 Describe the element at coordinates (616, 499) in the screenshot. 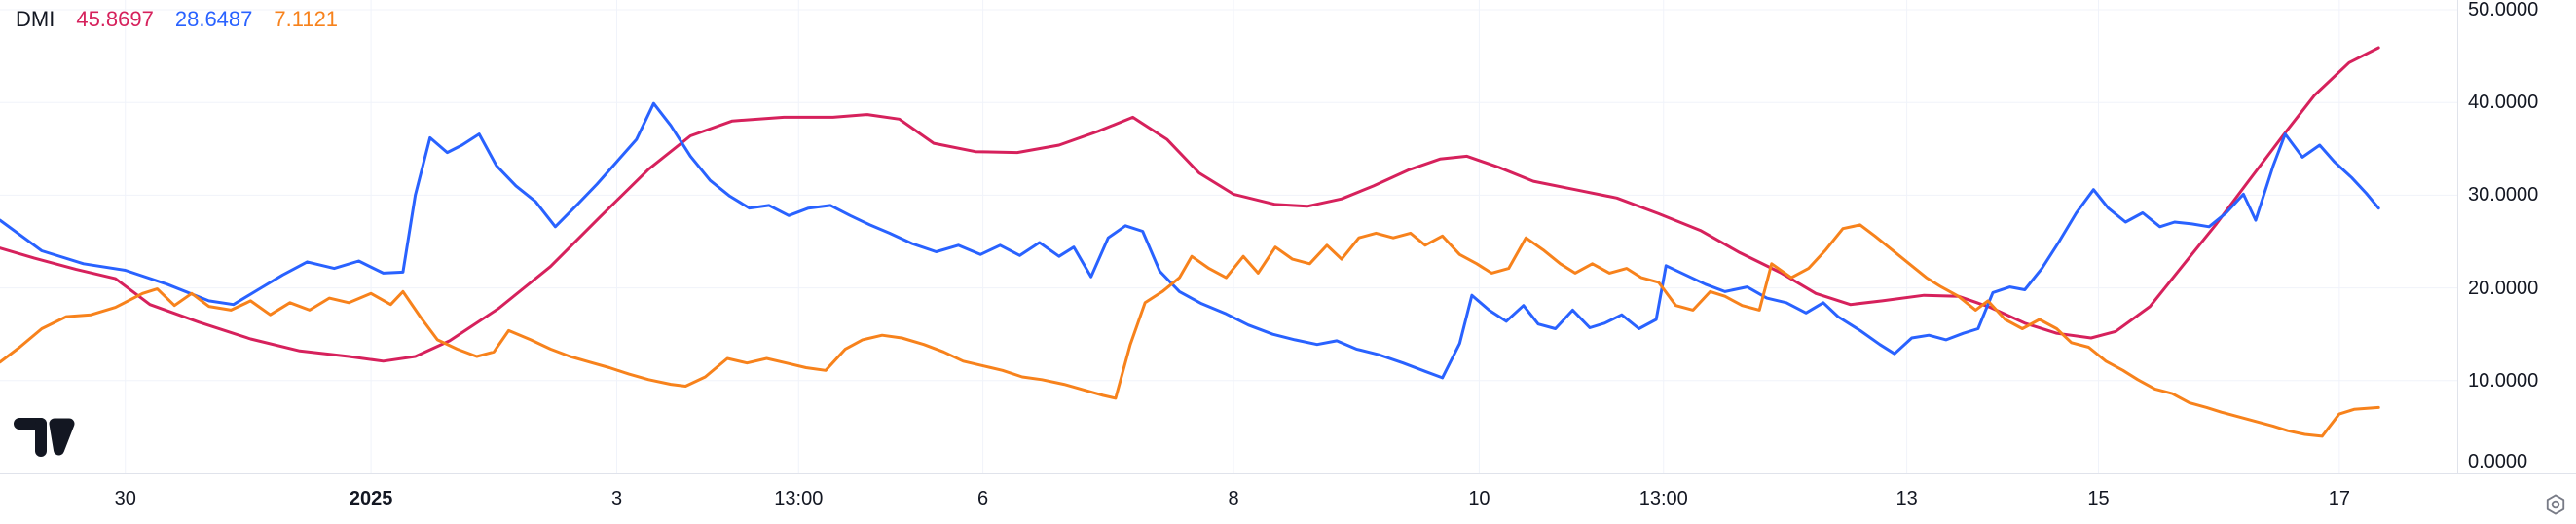

I see `time-axis-label: 3` at that location.